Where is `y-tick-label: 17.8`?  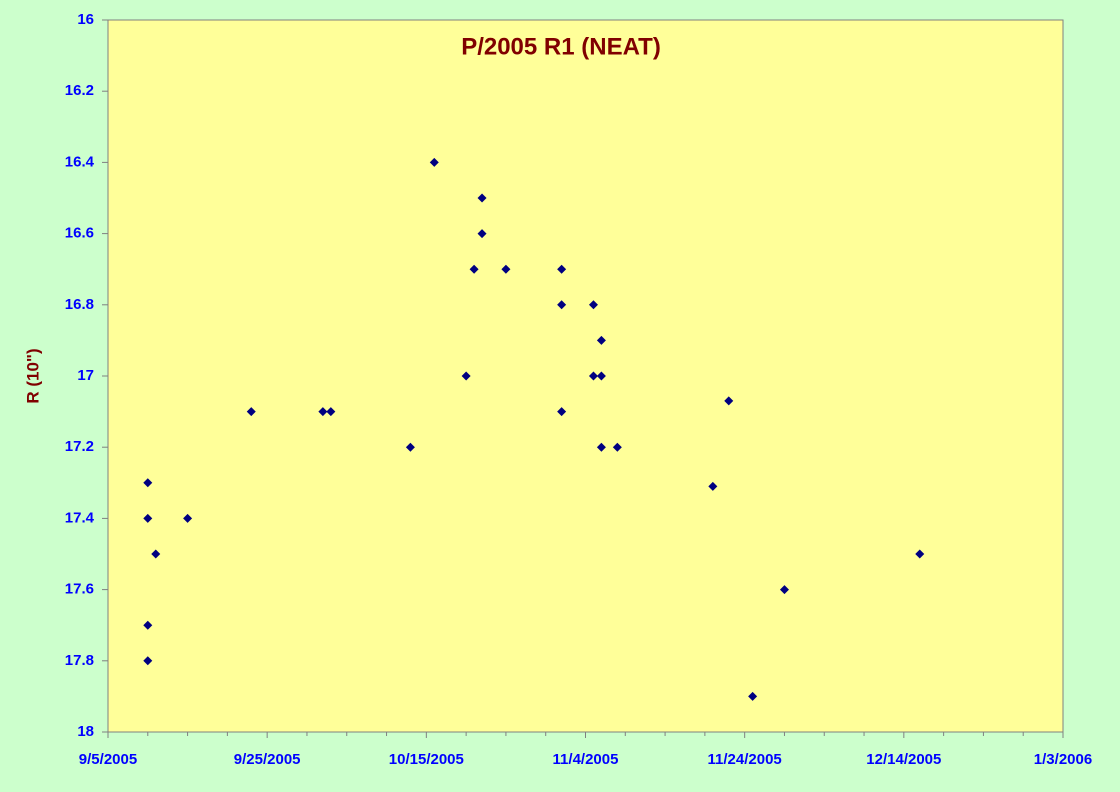 y-tick-label: 17.8 is located at coordinates (79, 660).